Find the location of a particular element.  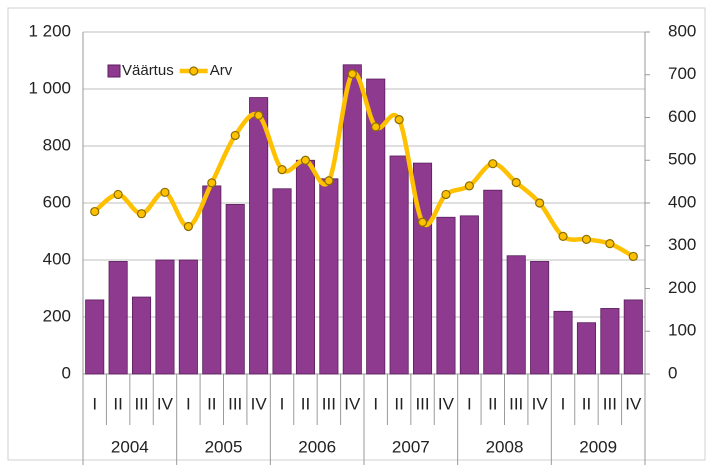

y-tick-label: 200 is located at coordinates (57, 315).